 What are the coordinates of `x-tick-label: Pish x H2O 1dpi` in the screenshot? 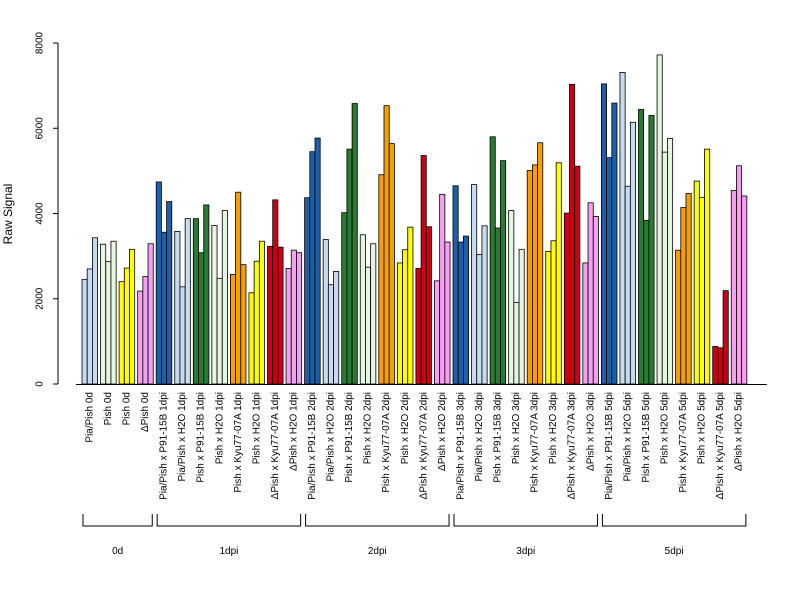 It's located at (219, 428).